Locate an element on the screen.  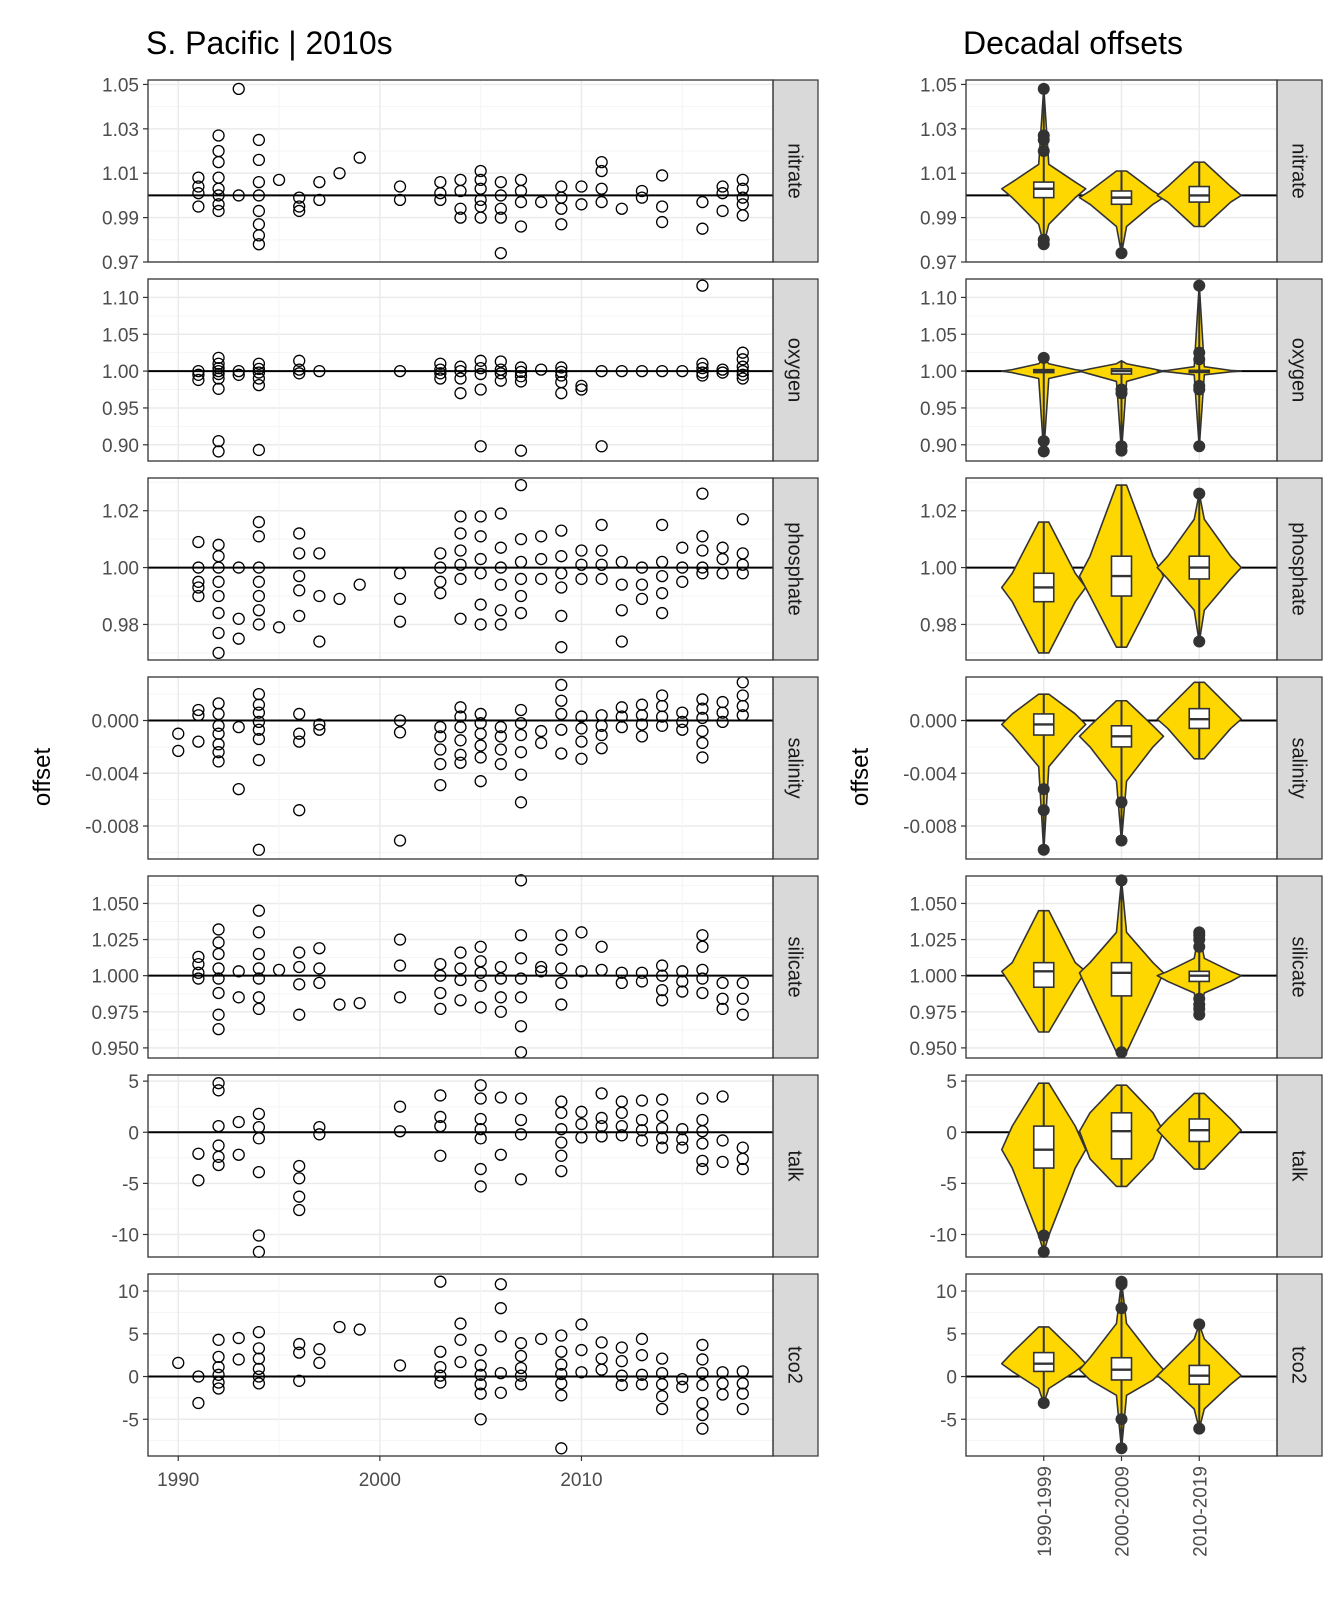
panel-background is located at coordinates (460, 1166).